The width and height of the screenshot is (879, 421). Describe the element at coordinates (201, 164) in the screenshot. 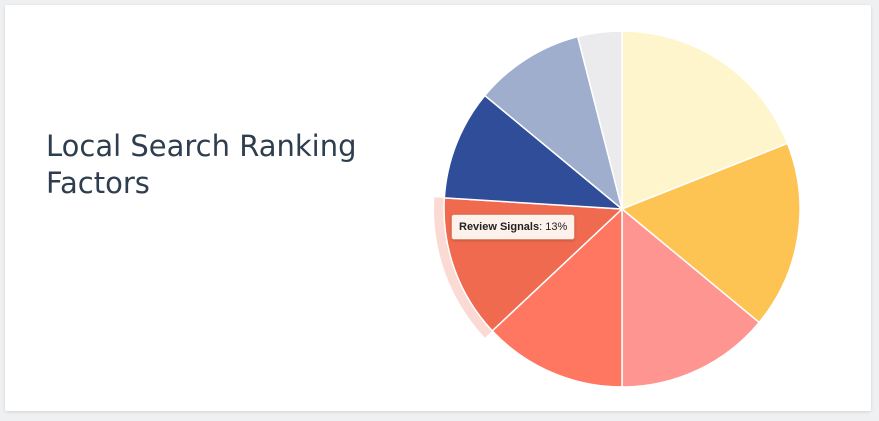

I see `chart-title: Local Search Ranking Factors` at that location.